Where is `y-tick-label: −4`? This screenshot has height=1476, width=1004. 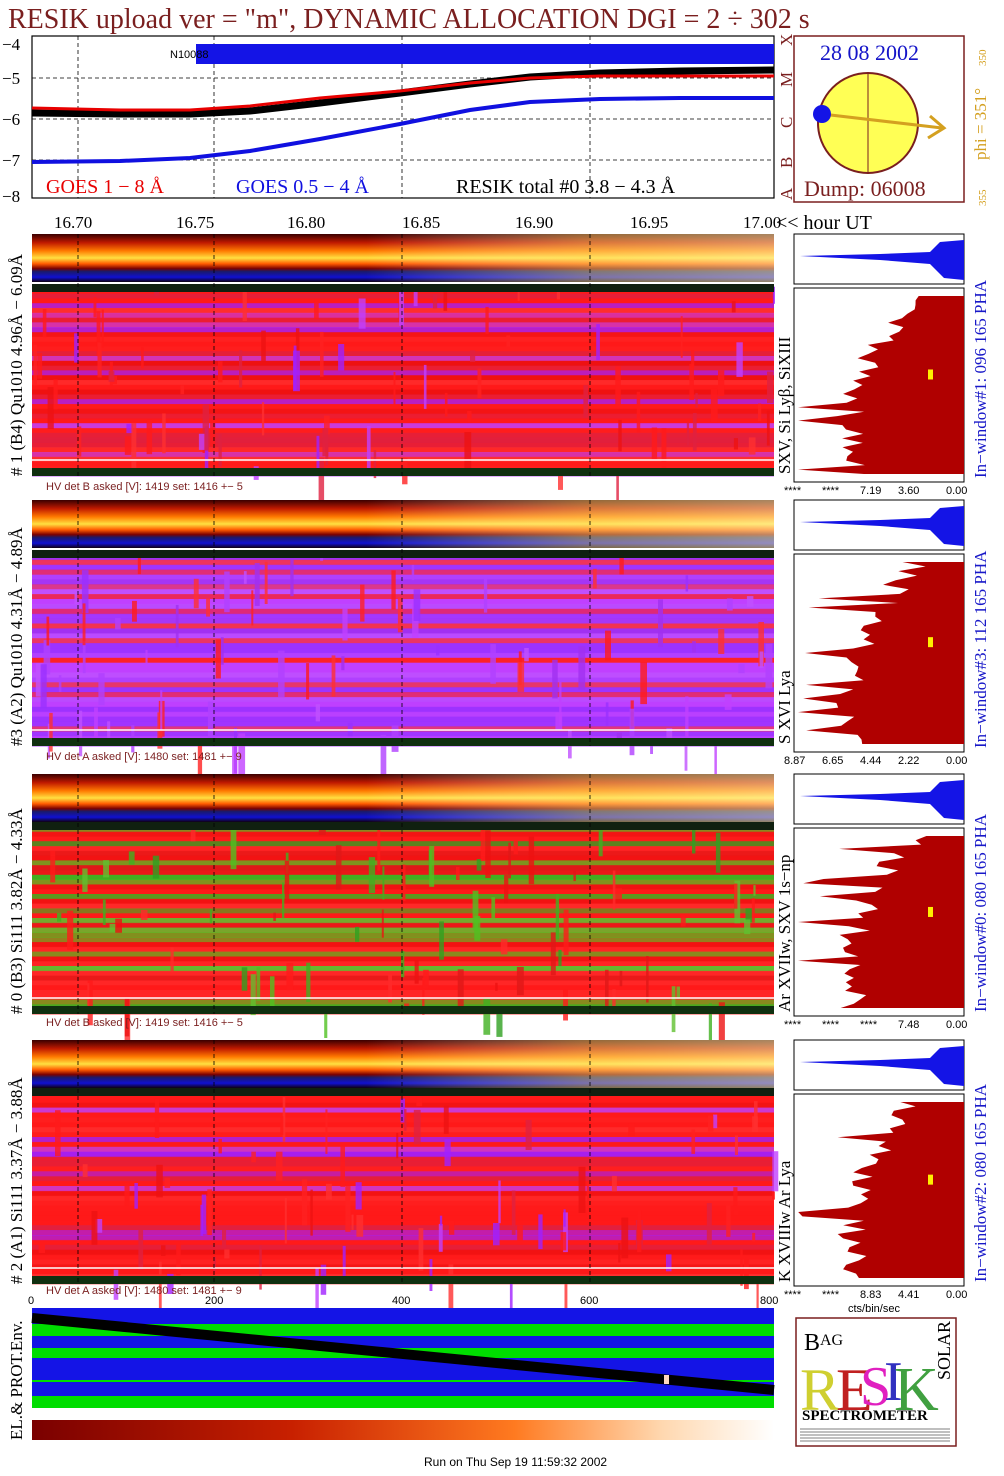
y-tick-label: −4 is located at coordinates (11, 44).